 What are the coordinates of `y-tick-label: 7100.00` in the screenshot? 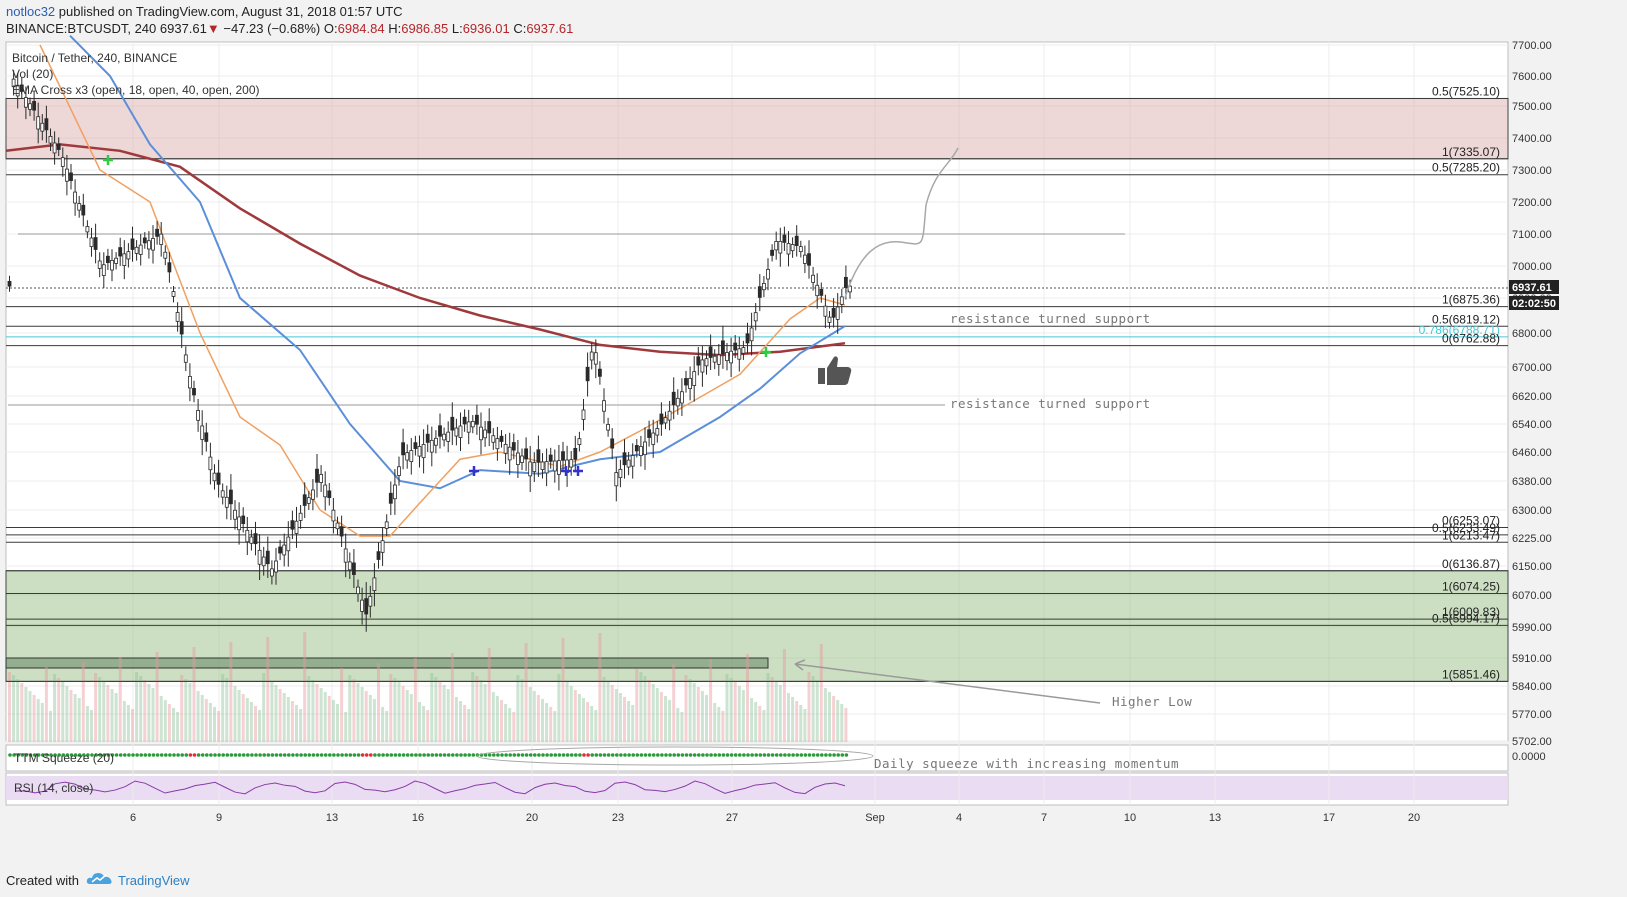 It's located at (1532, 235).